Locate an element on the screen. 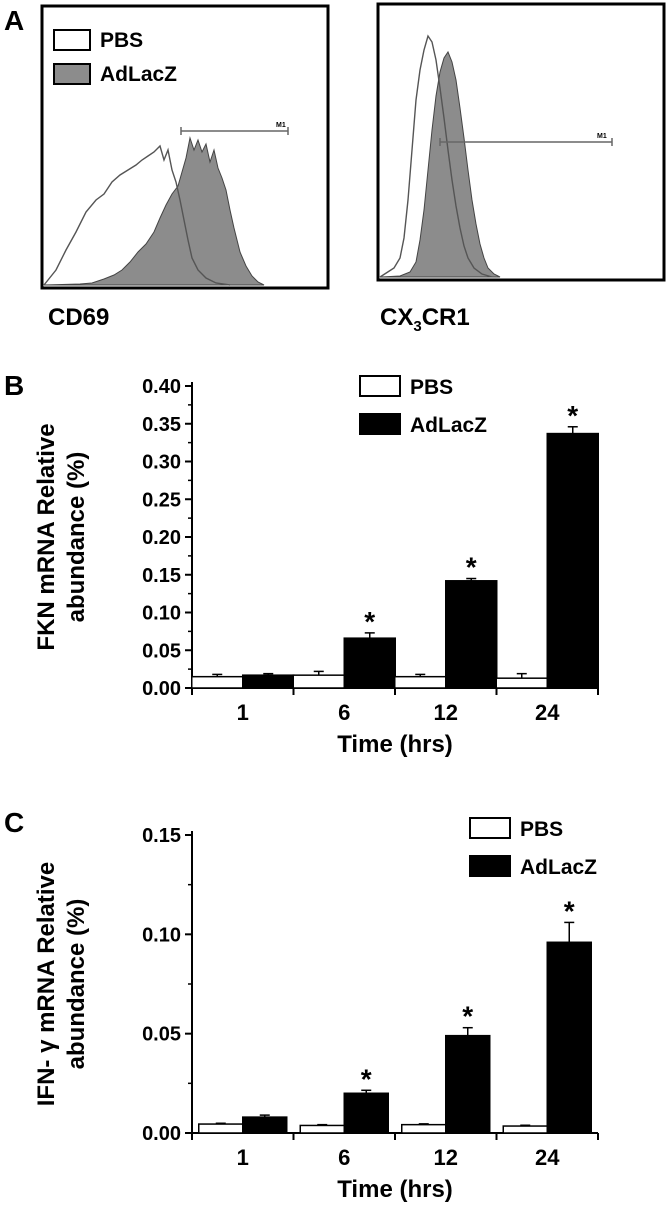  legend-label-pbs: PBS is located at coordinates (121, 40).